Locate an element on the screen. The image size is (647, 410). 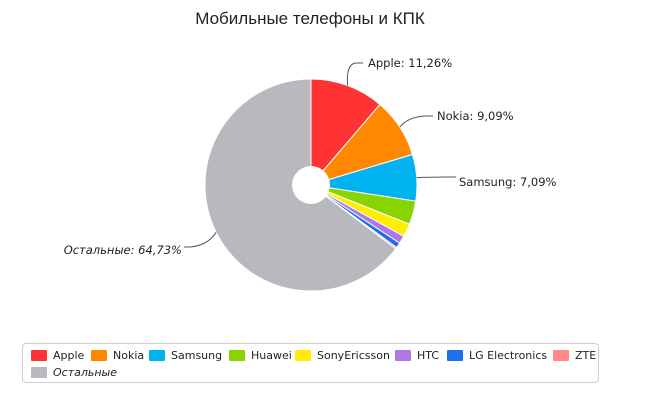
data-label-apple: Apple: 11,26% is located at coordinates (410, 63).